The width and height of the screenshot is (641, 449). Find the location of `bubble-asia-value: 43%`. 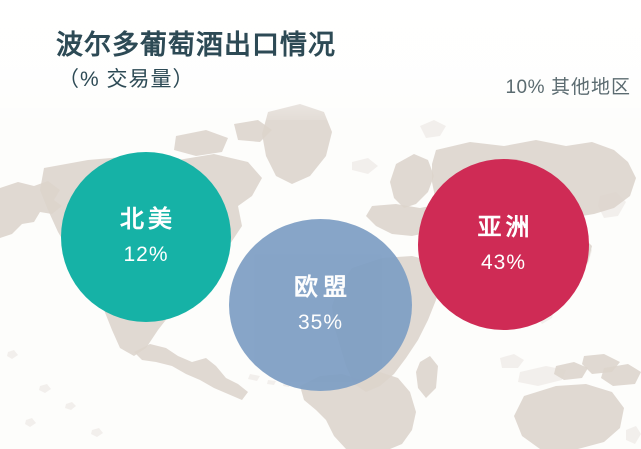

bubble-asia-value: 43% is located at coordinates (503, 262).